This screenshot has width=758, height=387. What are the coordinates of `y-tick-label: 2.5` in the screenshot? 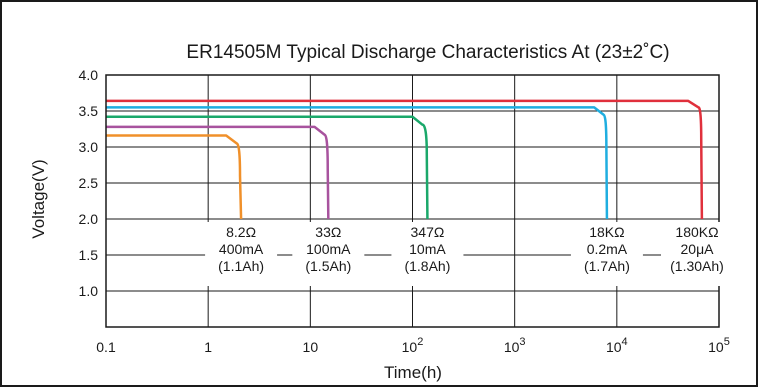 It's located at (89, 183).